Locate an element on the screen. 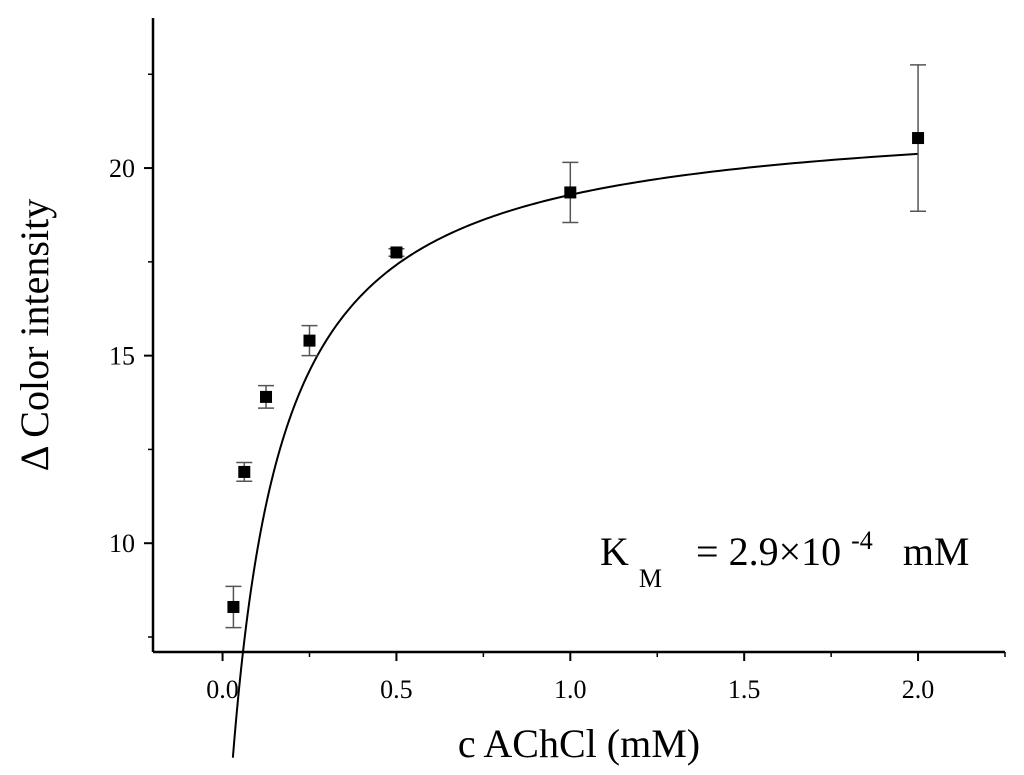  km-symbol: K is located at coordinates (614, 551).